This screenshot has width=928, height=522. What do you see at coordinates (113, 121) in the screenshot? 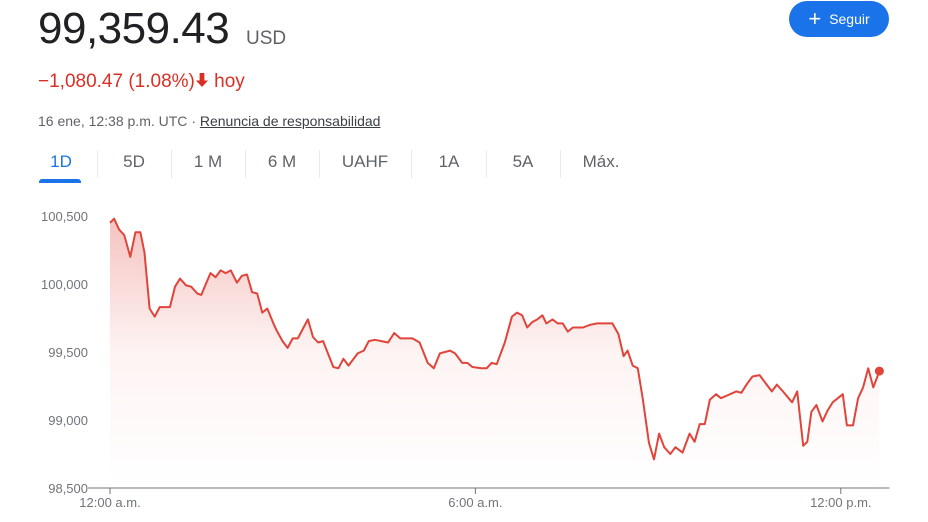
I see `timestamp: 16 ene, 12:38 p.m. UTC` at bounding box center [113, 121].